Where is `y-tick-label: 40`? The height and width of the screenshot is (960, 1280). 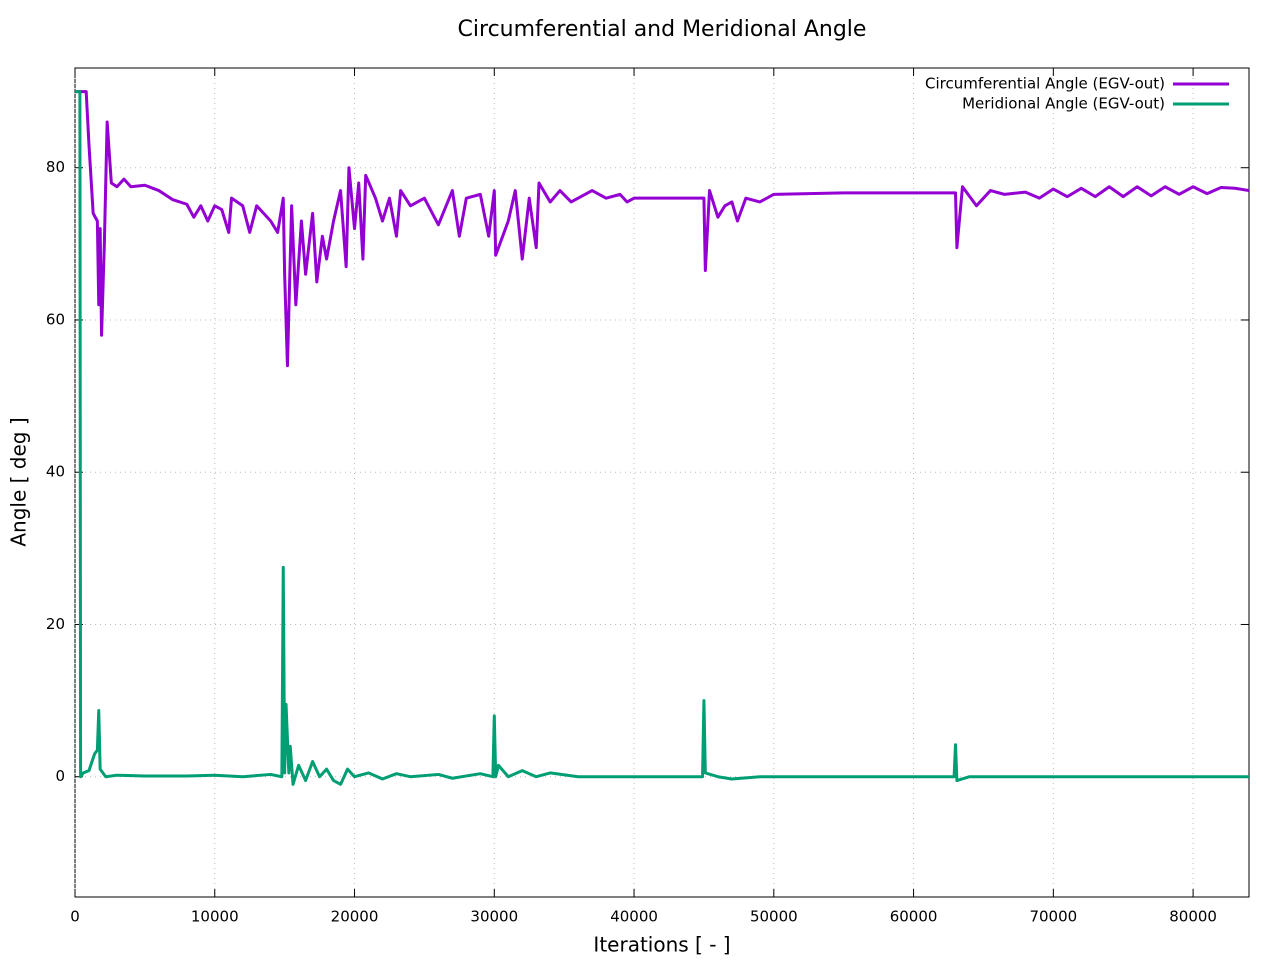 y-tick-label: 40 is located at coordinates (55, 472).